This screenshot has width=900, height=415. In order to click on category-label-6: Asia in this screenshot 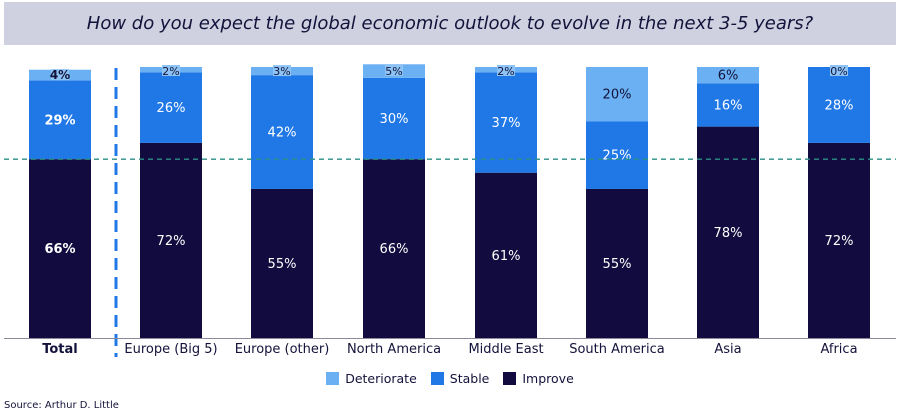, I will do `click(727, 349)`.